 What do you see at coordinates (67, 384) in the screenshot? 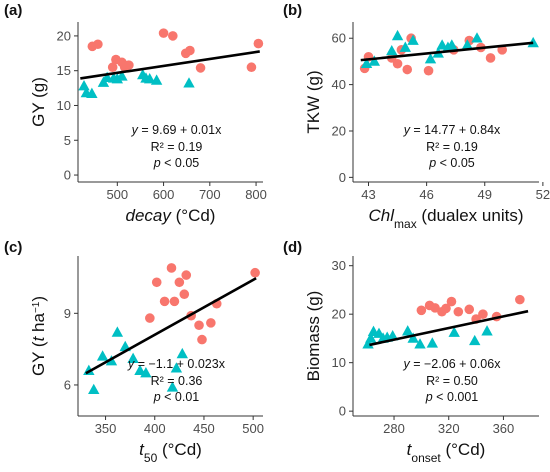
I see `y-tick-label: 6` at bounding box center [67, 384].